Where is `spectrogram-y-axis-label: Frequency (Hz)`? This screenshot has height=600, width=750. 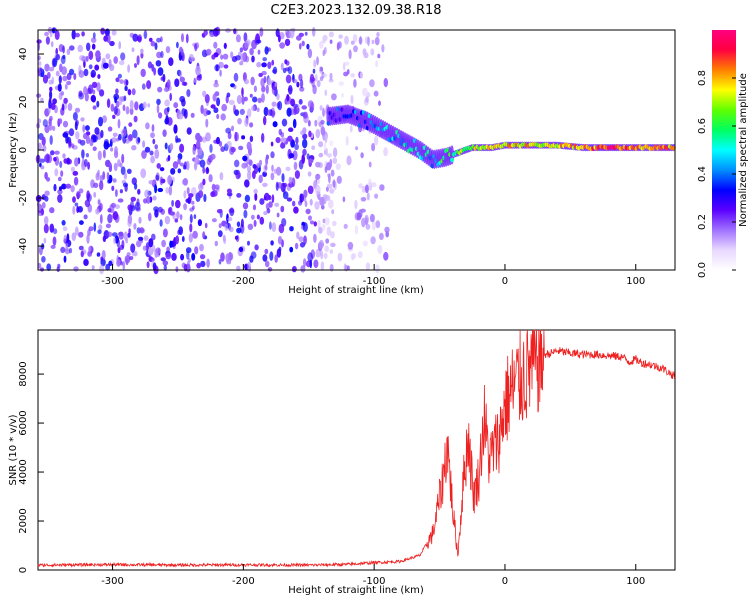
spectrogram-y-axis-label: Frequency (Hz) is located at coordinates (13, 150).